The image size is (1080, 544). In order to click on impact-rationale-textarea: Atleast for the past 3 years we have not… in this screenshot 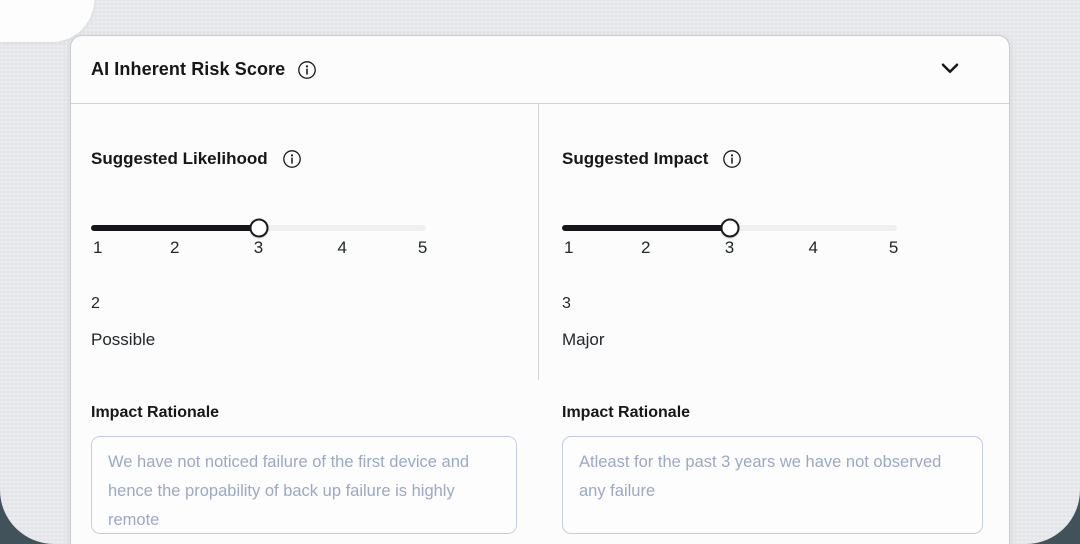, I will do `click(772, 485)`.